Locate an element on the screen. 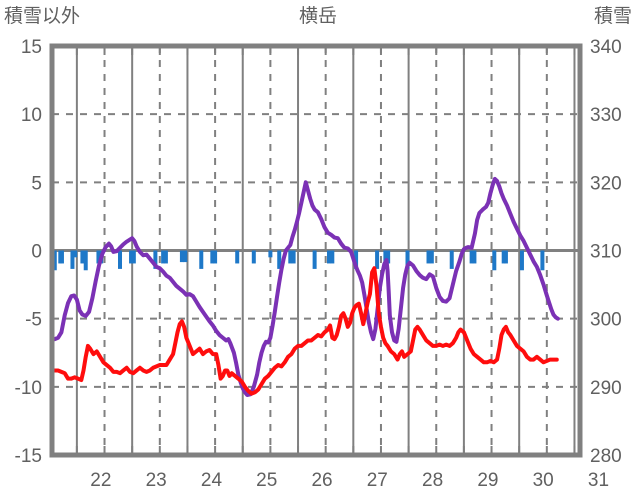 The width and height of the screenshot is (636, 501). y-axis-left-tick-label: 10 is located at coordinates (31, 115).